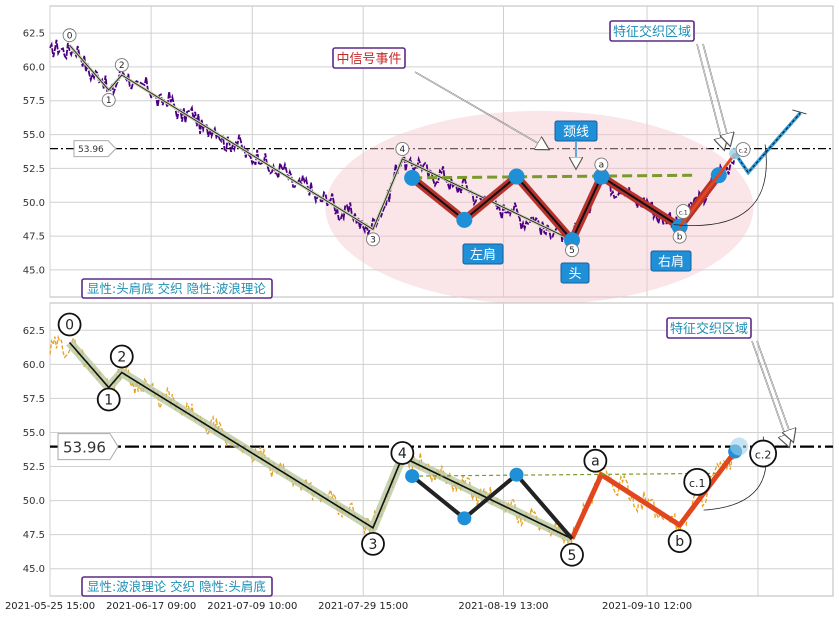 The width and height of the screenshot is (839, 621). What do you see at coordinates (363, 606) in the screenshot?
I see `bottom-xtick-label: 2021-07-29 15:00` at bounding box center [363, 606].